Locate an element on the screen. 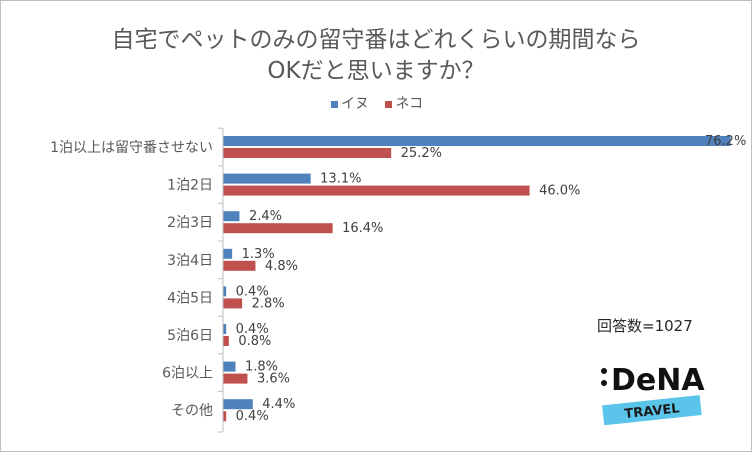 The width and height of the screenshot is (752, 452). logo-sub-text: TRAVEL is located at coordinates (652, 411).